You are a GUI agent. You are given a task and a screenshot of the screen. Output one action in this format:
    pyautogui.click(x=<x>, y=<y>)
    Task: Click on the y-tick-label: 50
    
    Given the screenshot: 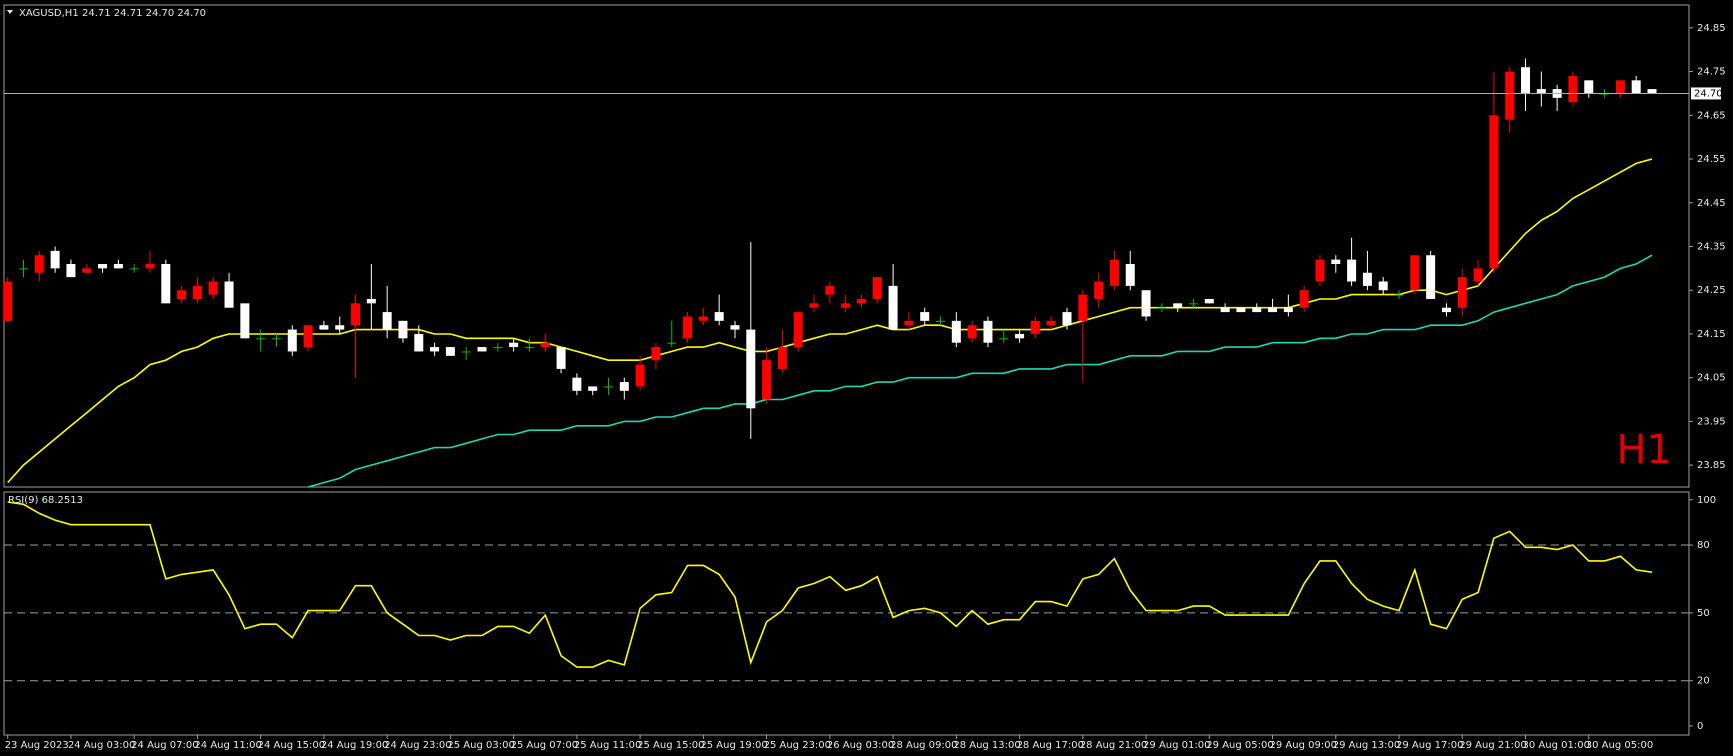 What is the action you would take?
    pyautogui.click(x=1703, y=613)
    